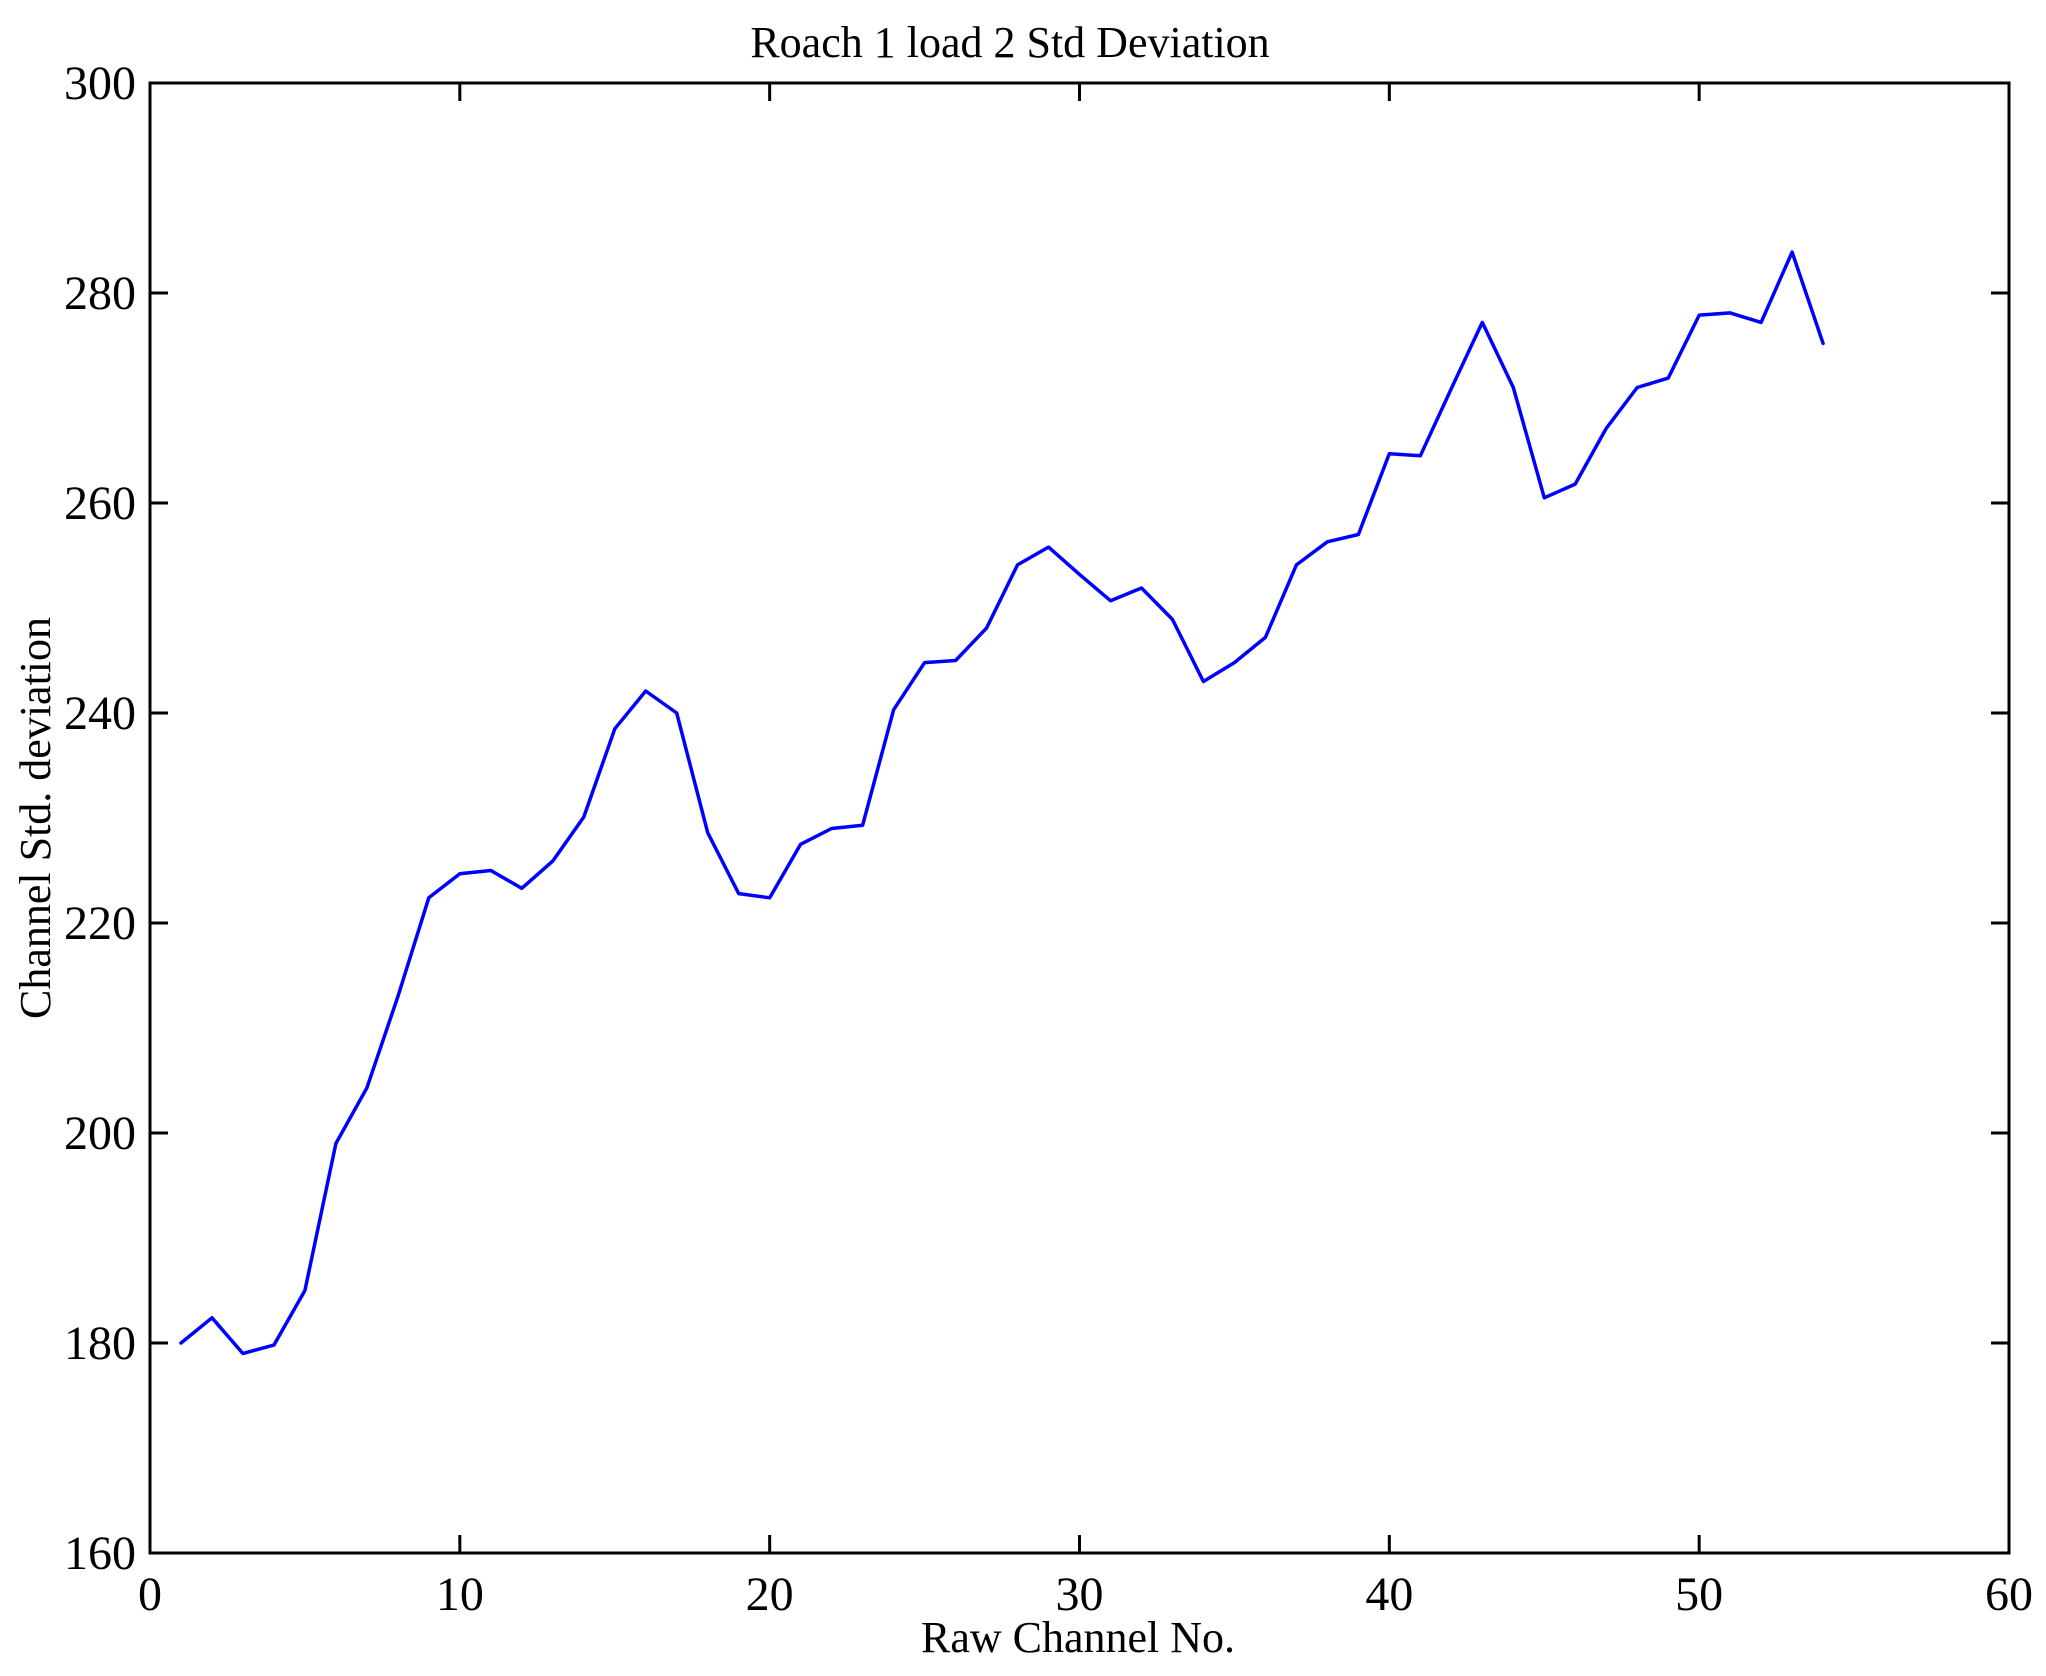 Image resolution: width=2046 pixels, height=1676 pixels. I want to click on x-tick-label: 0, so click(150, 1594).